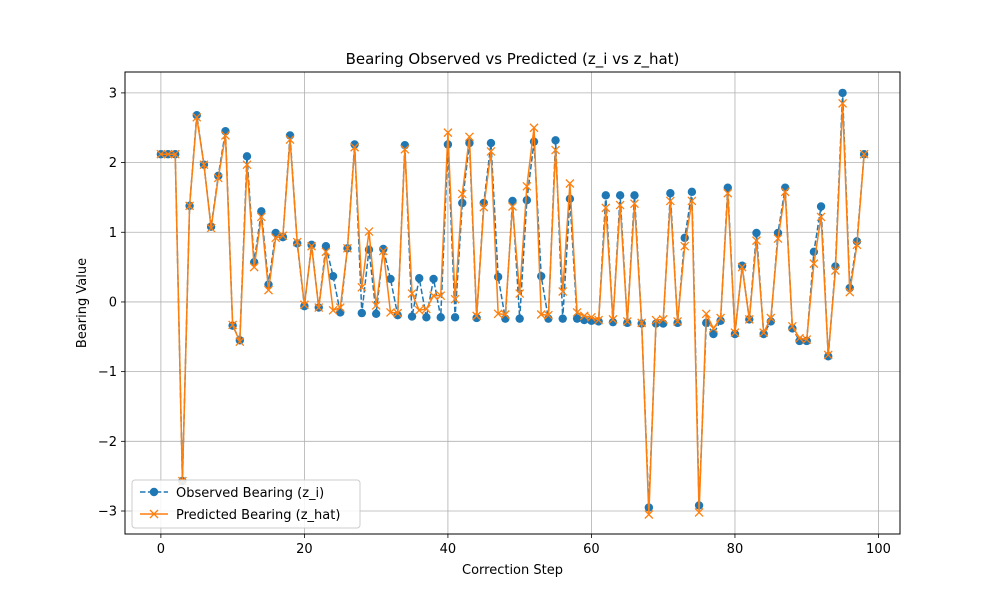 This screenshot has height=600, width=1000. I want to click on x-tick-label: 20, so click(304, 549).